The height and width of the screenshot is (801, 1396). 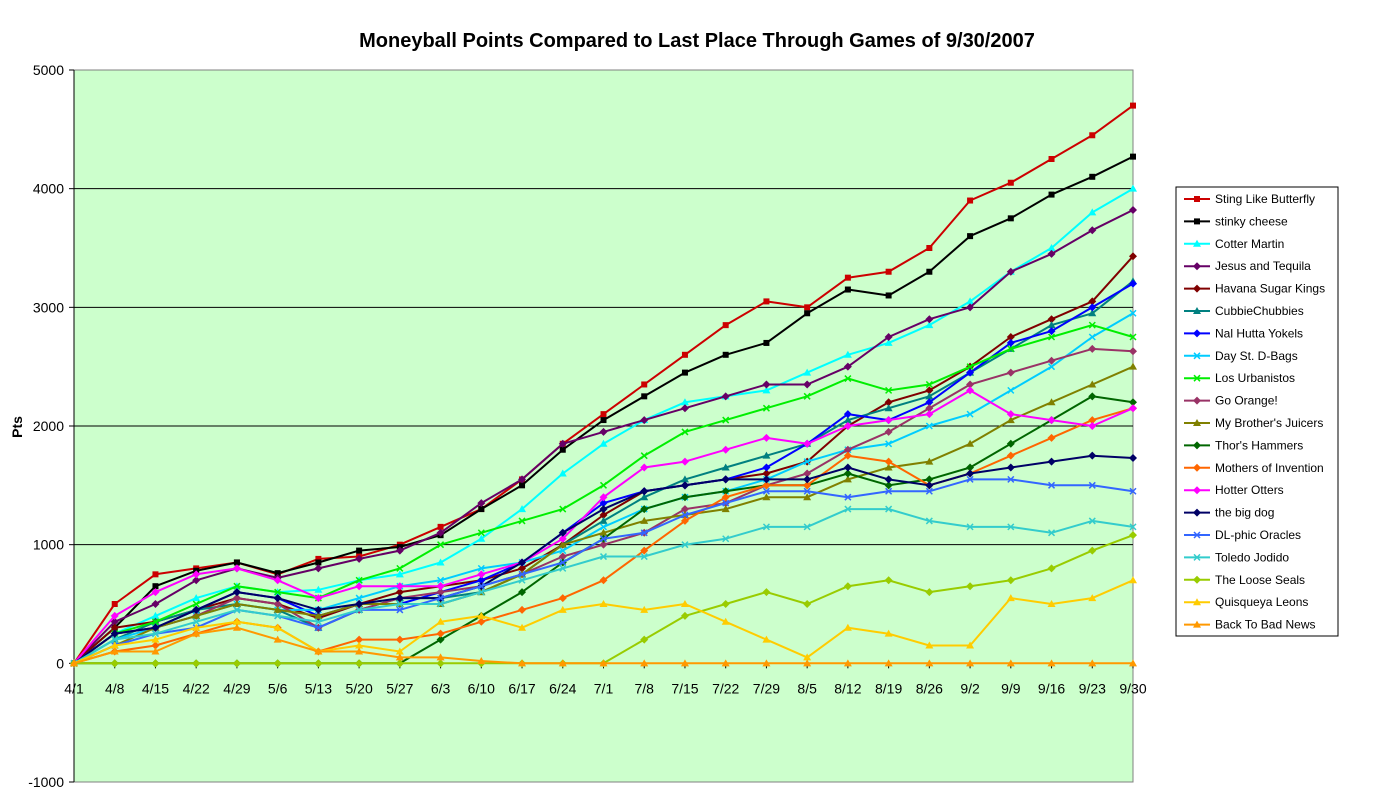 What do you see at coordinates (196, 688) in the screenshot?
I see `x-tick-label: 4/22` at bounding box center [196, 688].